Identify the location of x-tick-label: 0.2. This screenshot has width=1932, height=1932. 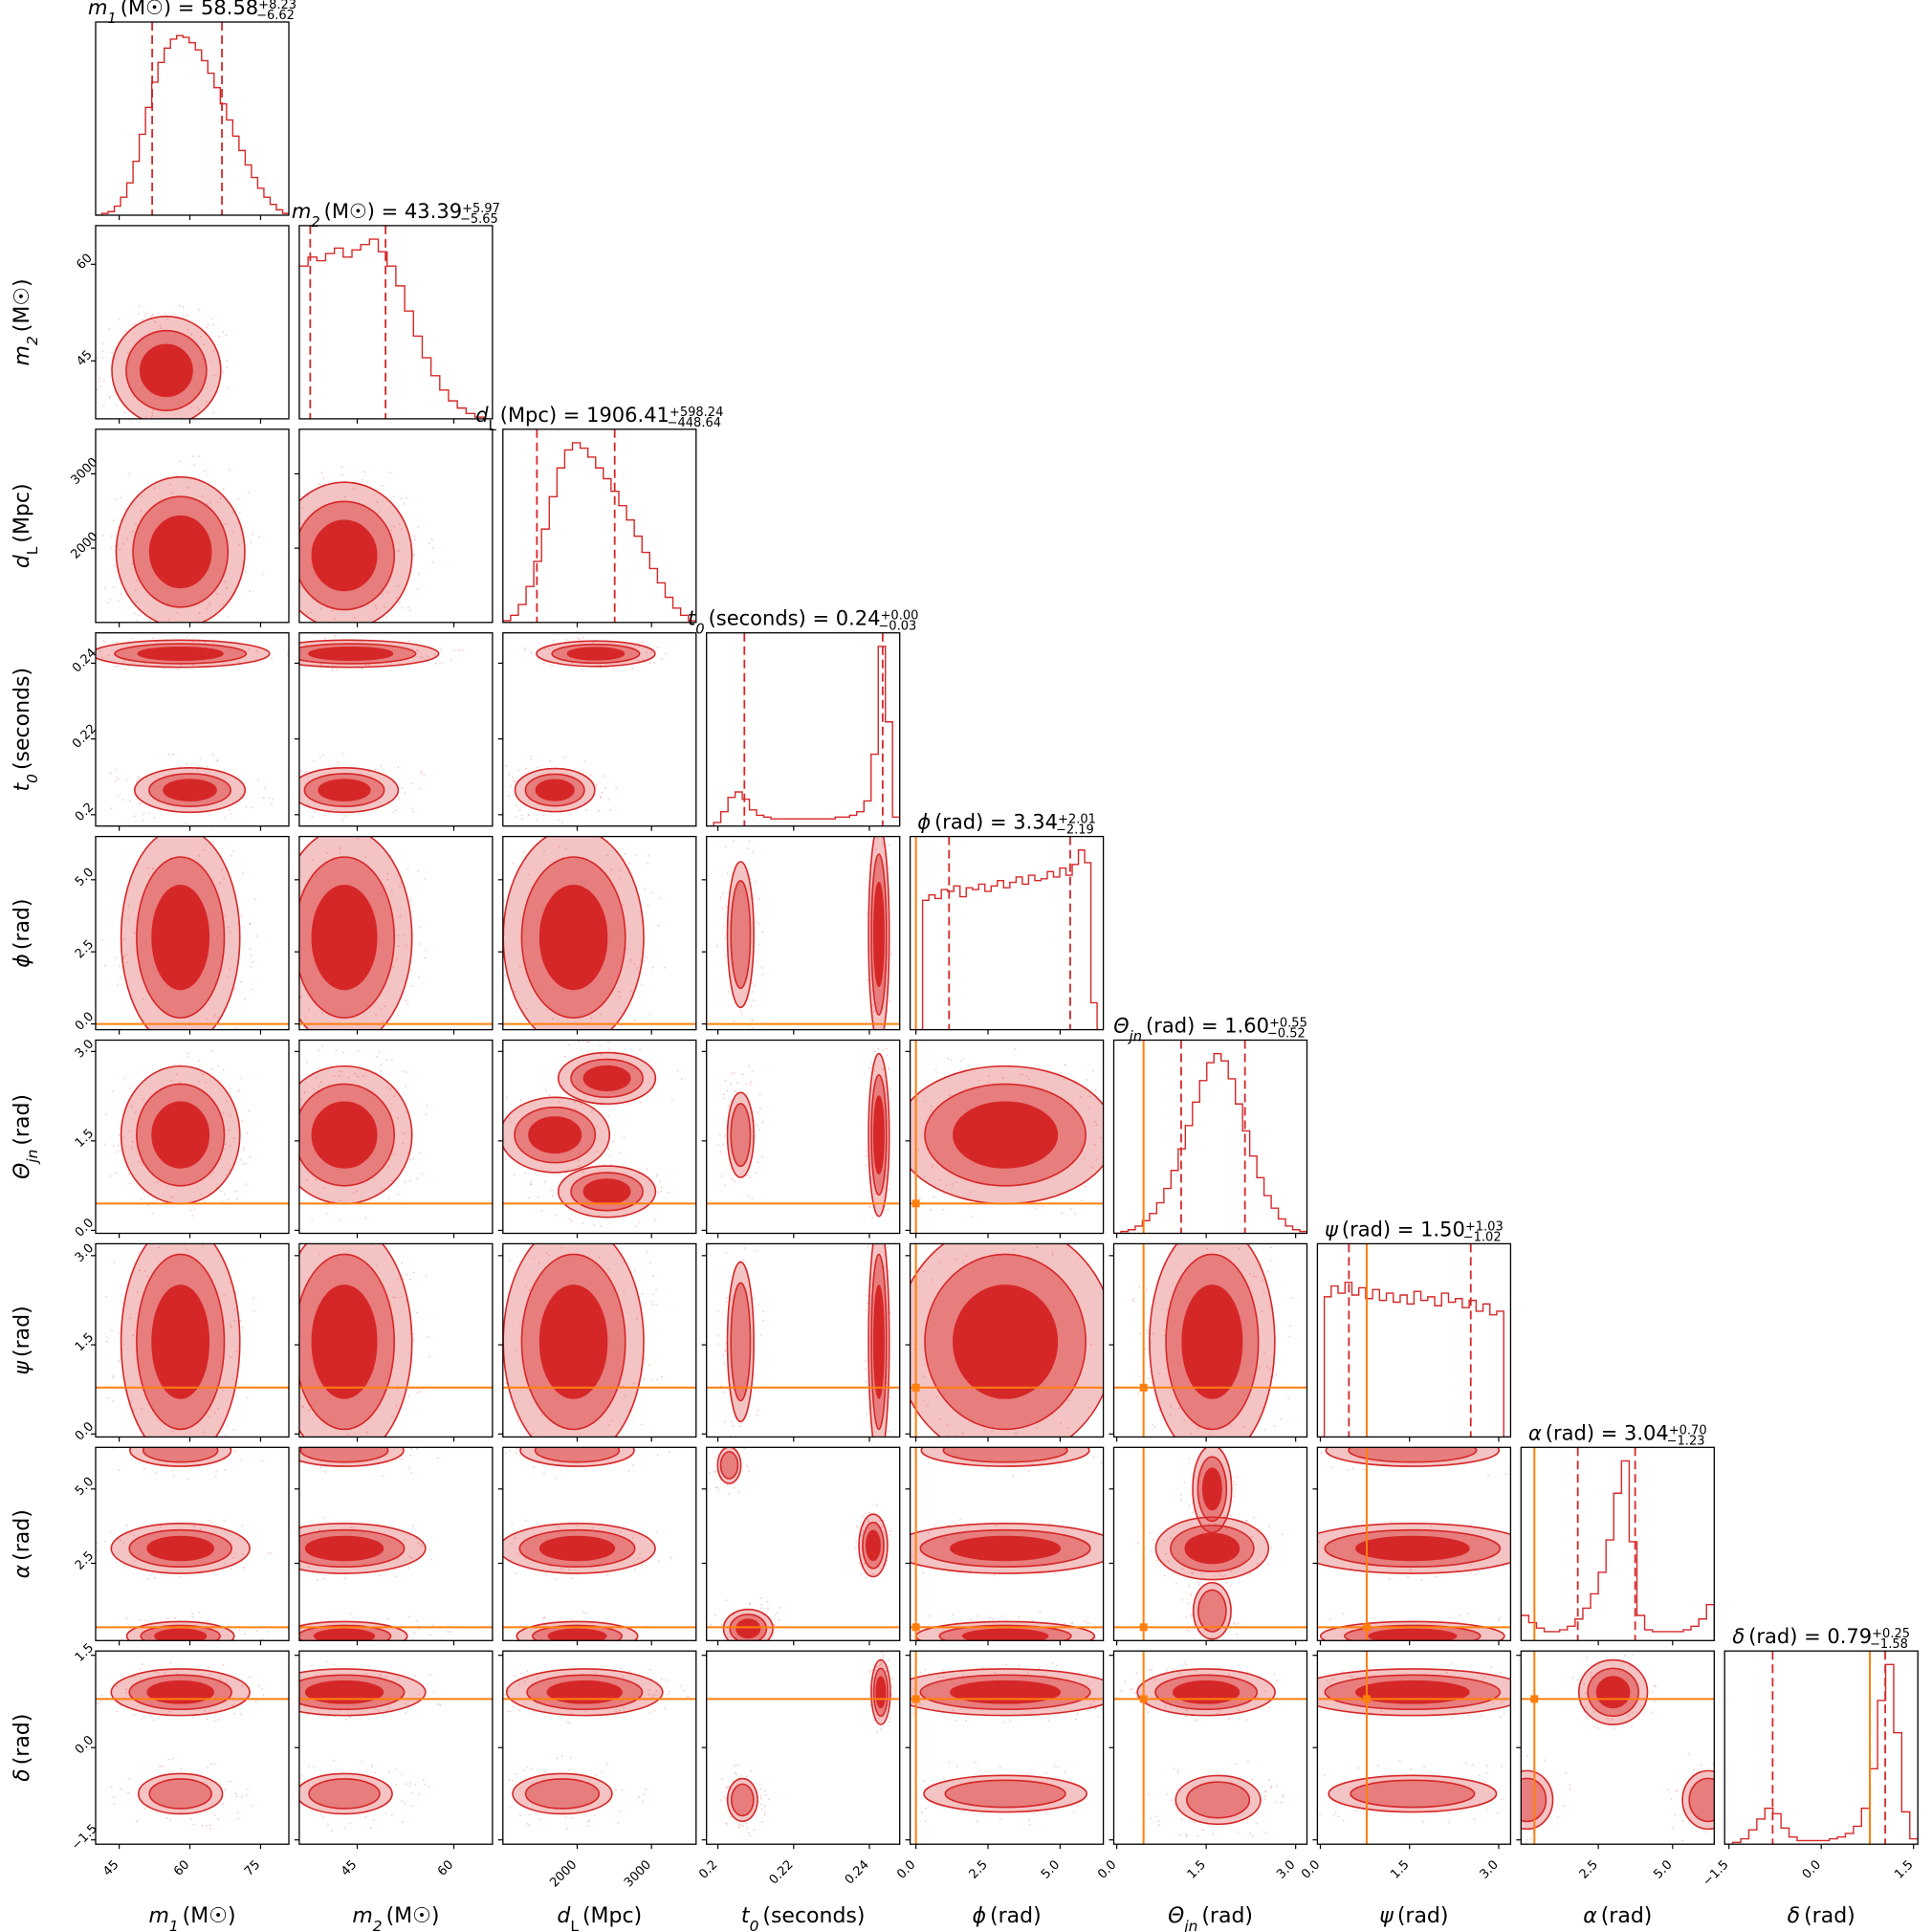
(708, 1869).